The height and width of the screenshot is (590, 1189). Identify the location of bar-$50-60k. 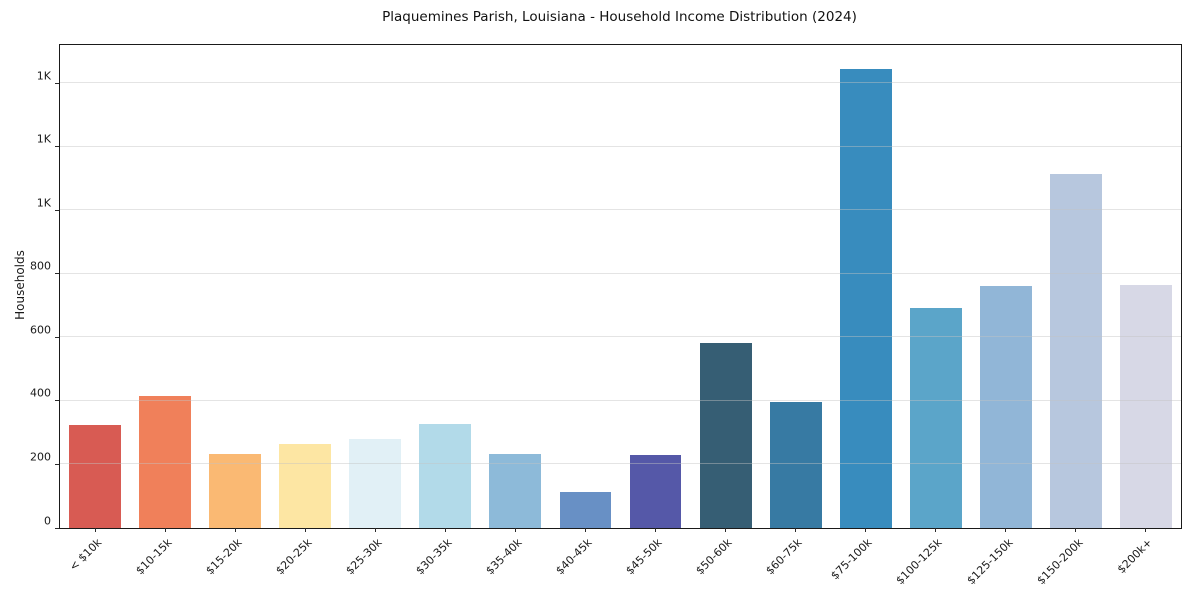
(725, 435).